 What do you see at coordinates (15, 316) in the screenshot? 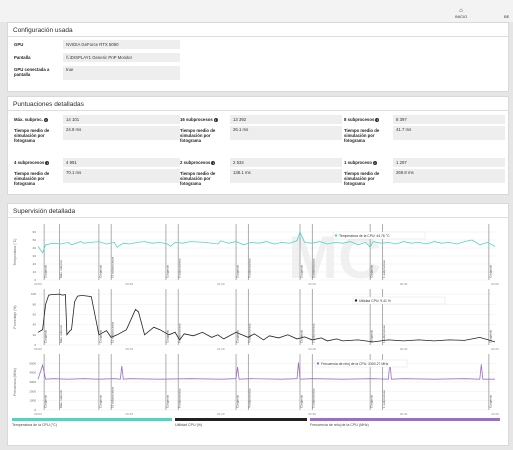
I see `y-axis-label: Porcentaje (%)` at bounding box center [15, 316].